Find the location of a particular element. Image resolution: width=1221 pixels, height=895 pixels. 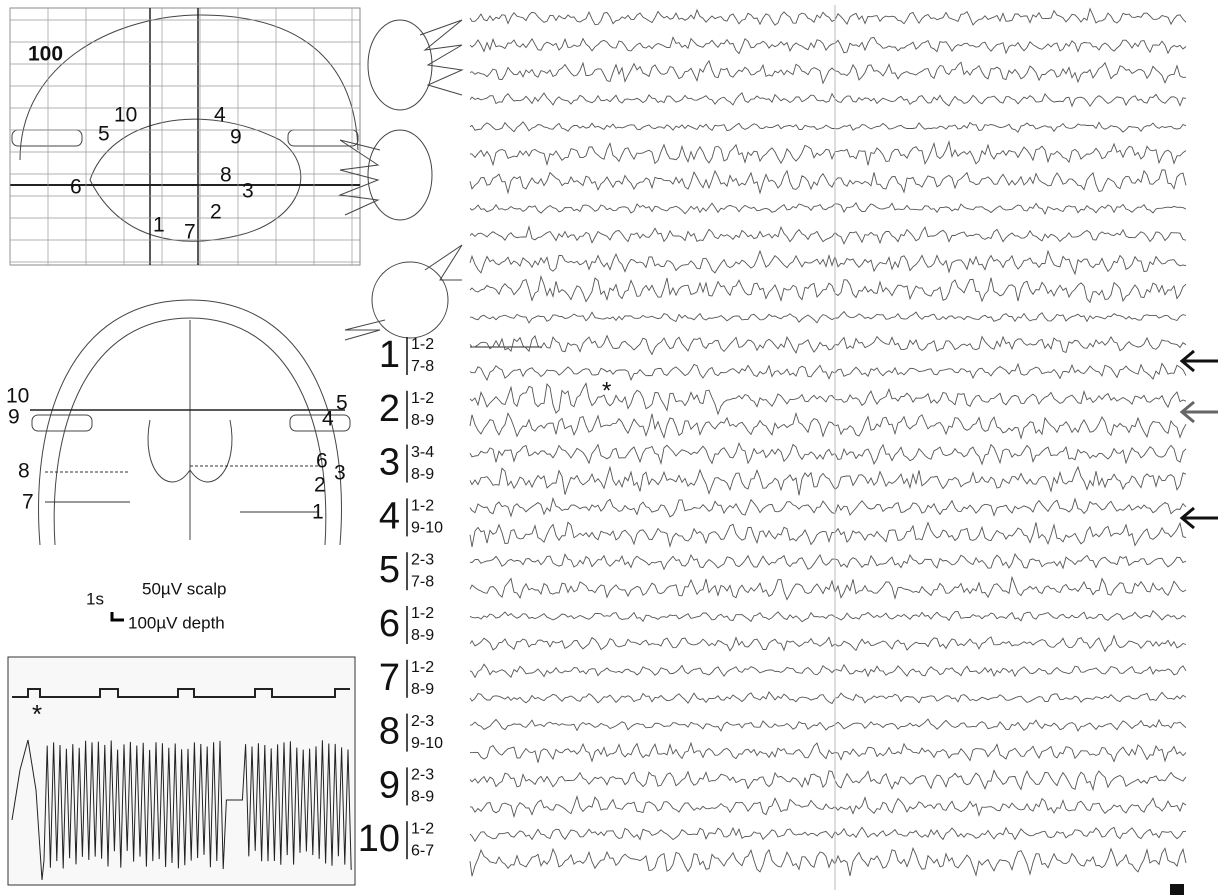

montage-icons is located at coordinates (401, 180).